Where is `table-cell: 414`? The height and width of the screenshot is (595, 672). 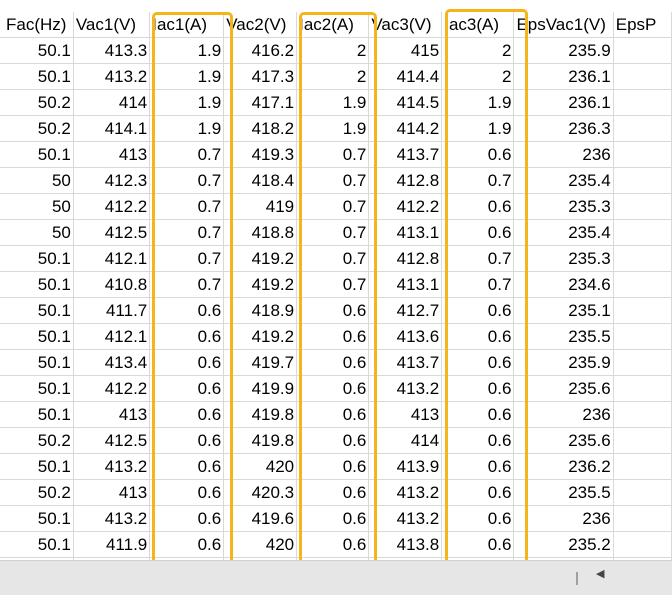 table-cell: 414 is located at coordinates (405, 440).